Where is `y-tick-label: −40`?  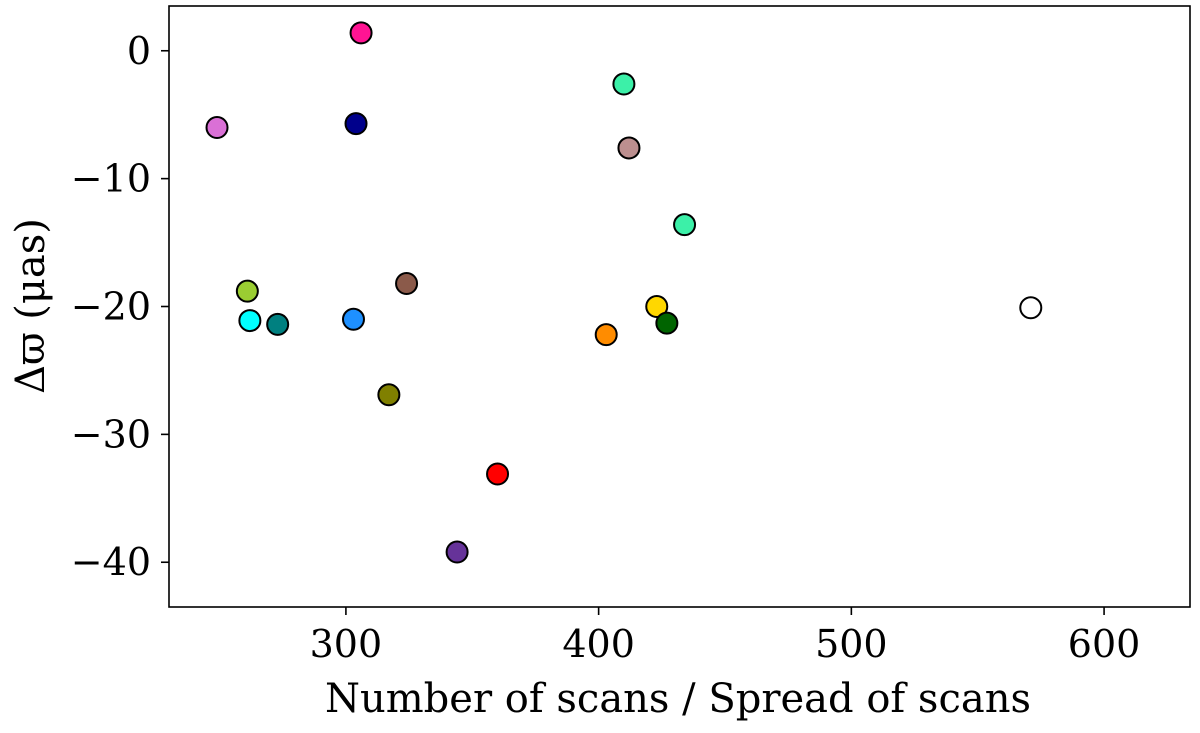 y-tick-label: −40 is located at coordinates (111, 562).